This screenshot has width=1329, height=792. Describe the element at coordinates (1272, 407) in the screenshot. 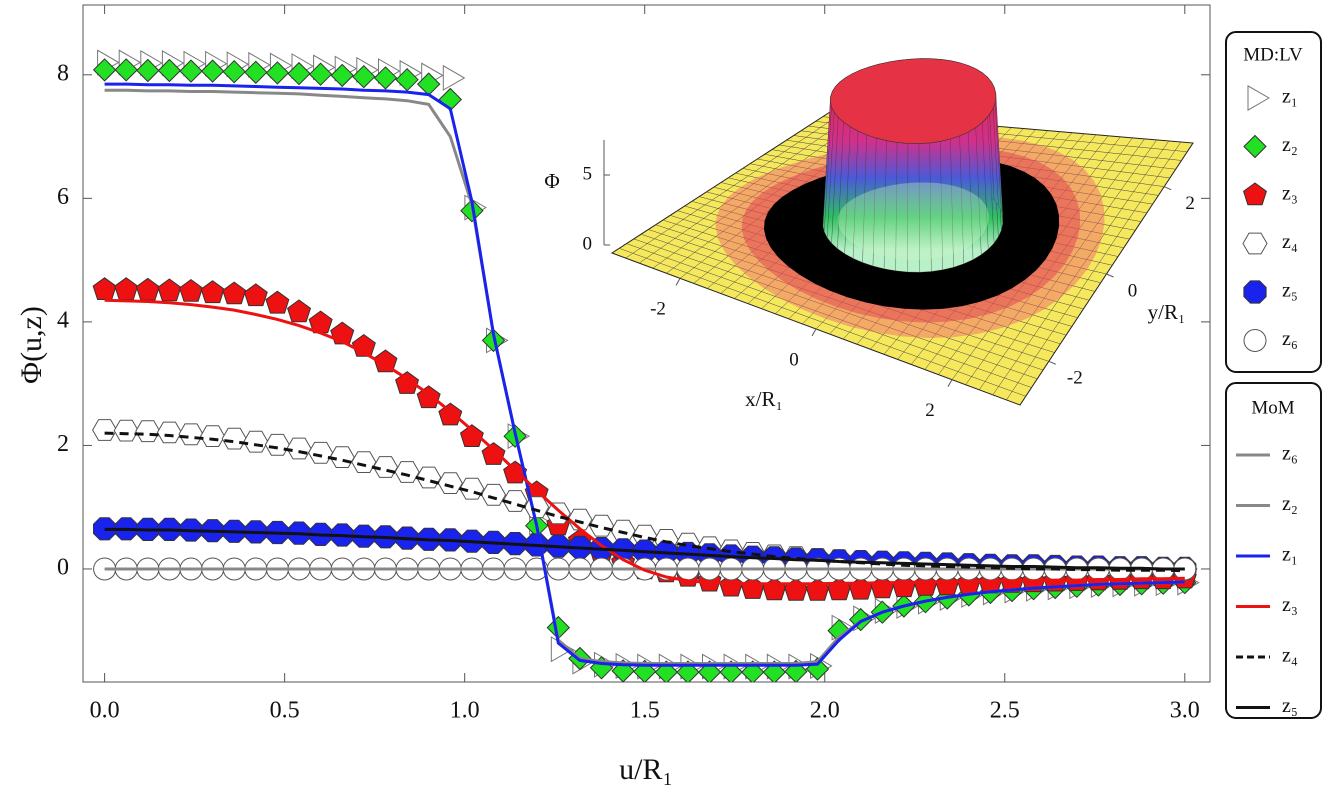

I see `legend-title: MoM` at that location.